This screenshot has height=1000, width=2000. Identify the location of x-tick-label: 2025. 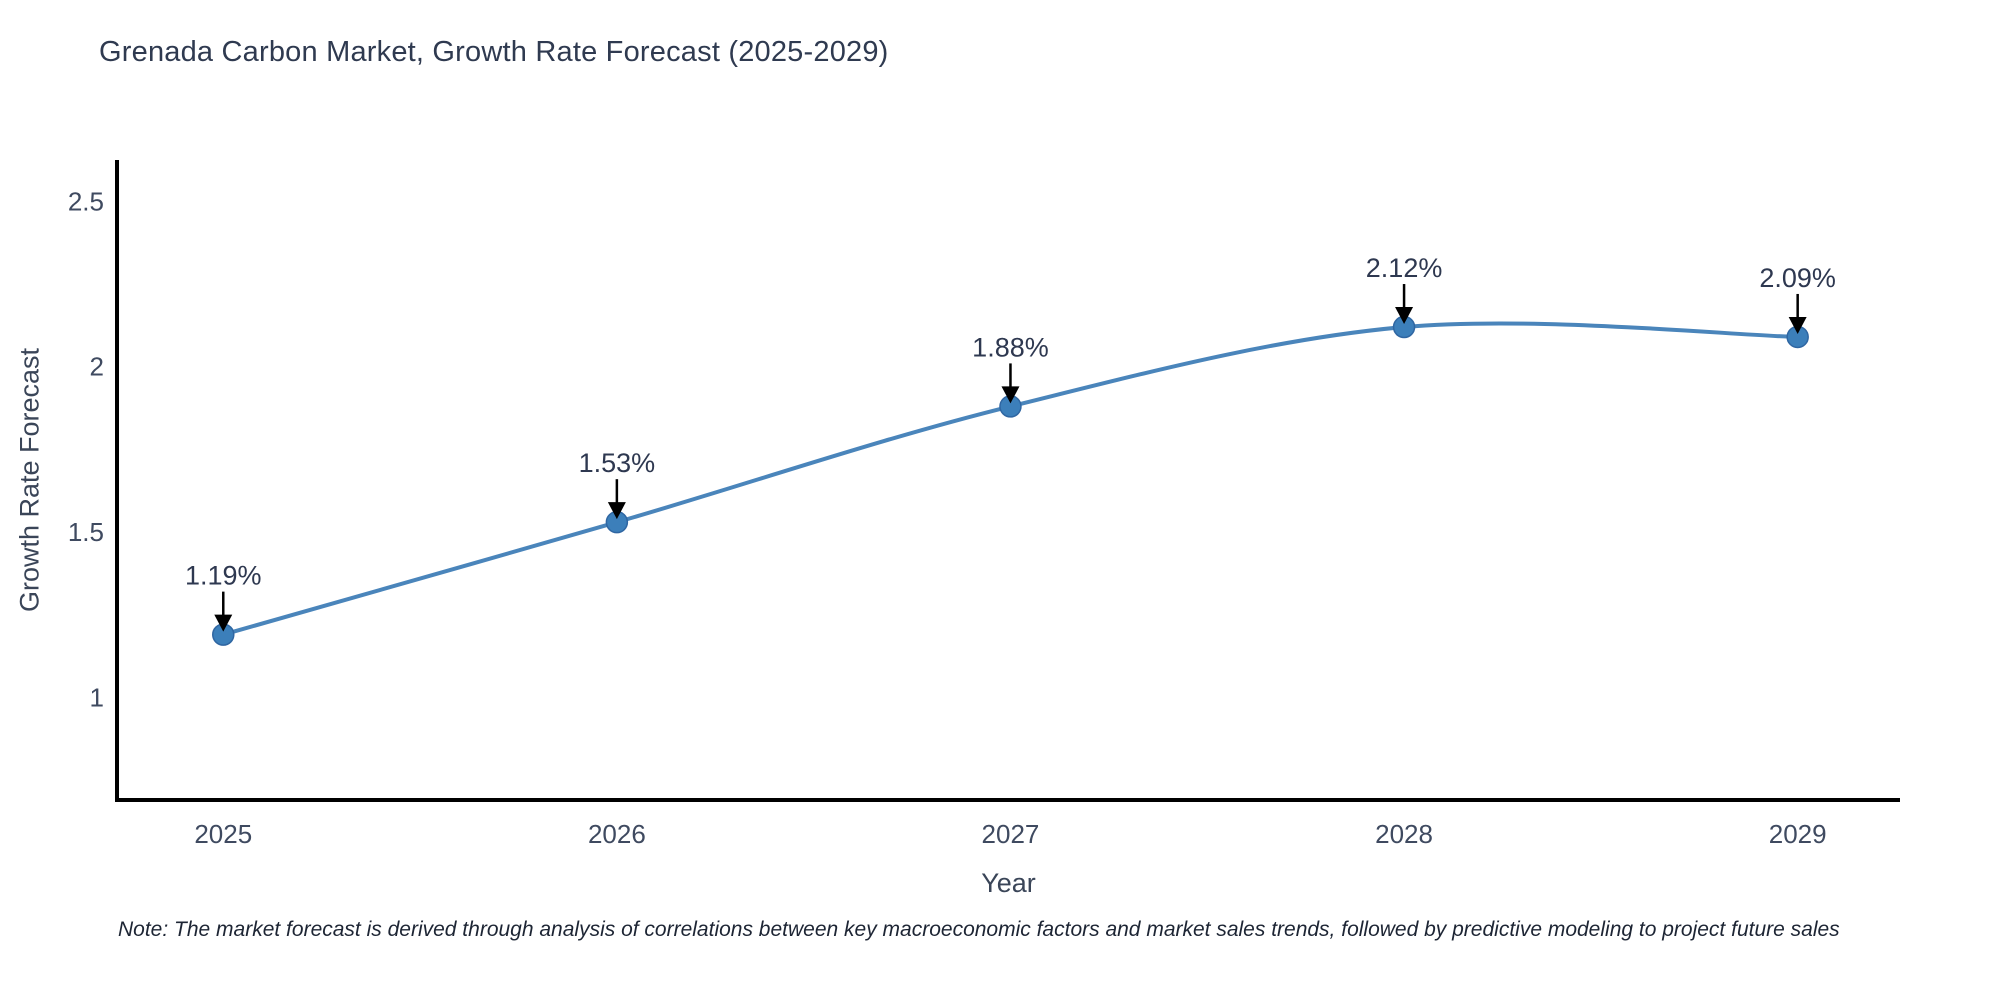
(223, 834).